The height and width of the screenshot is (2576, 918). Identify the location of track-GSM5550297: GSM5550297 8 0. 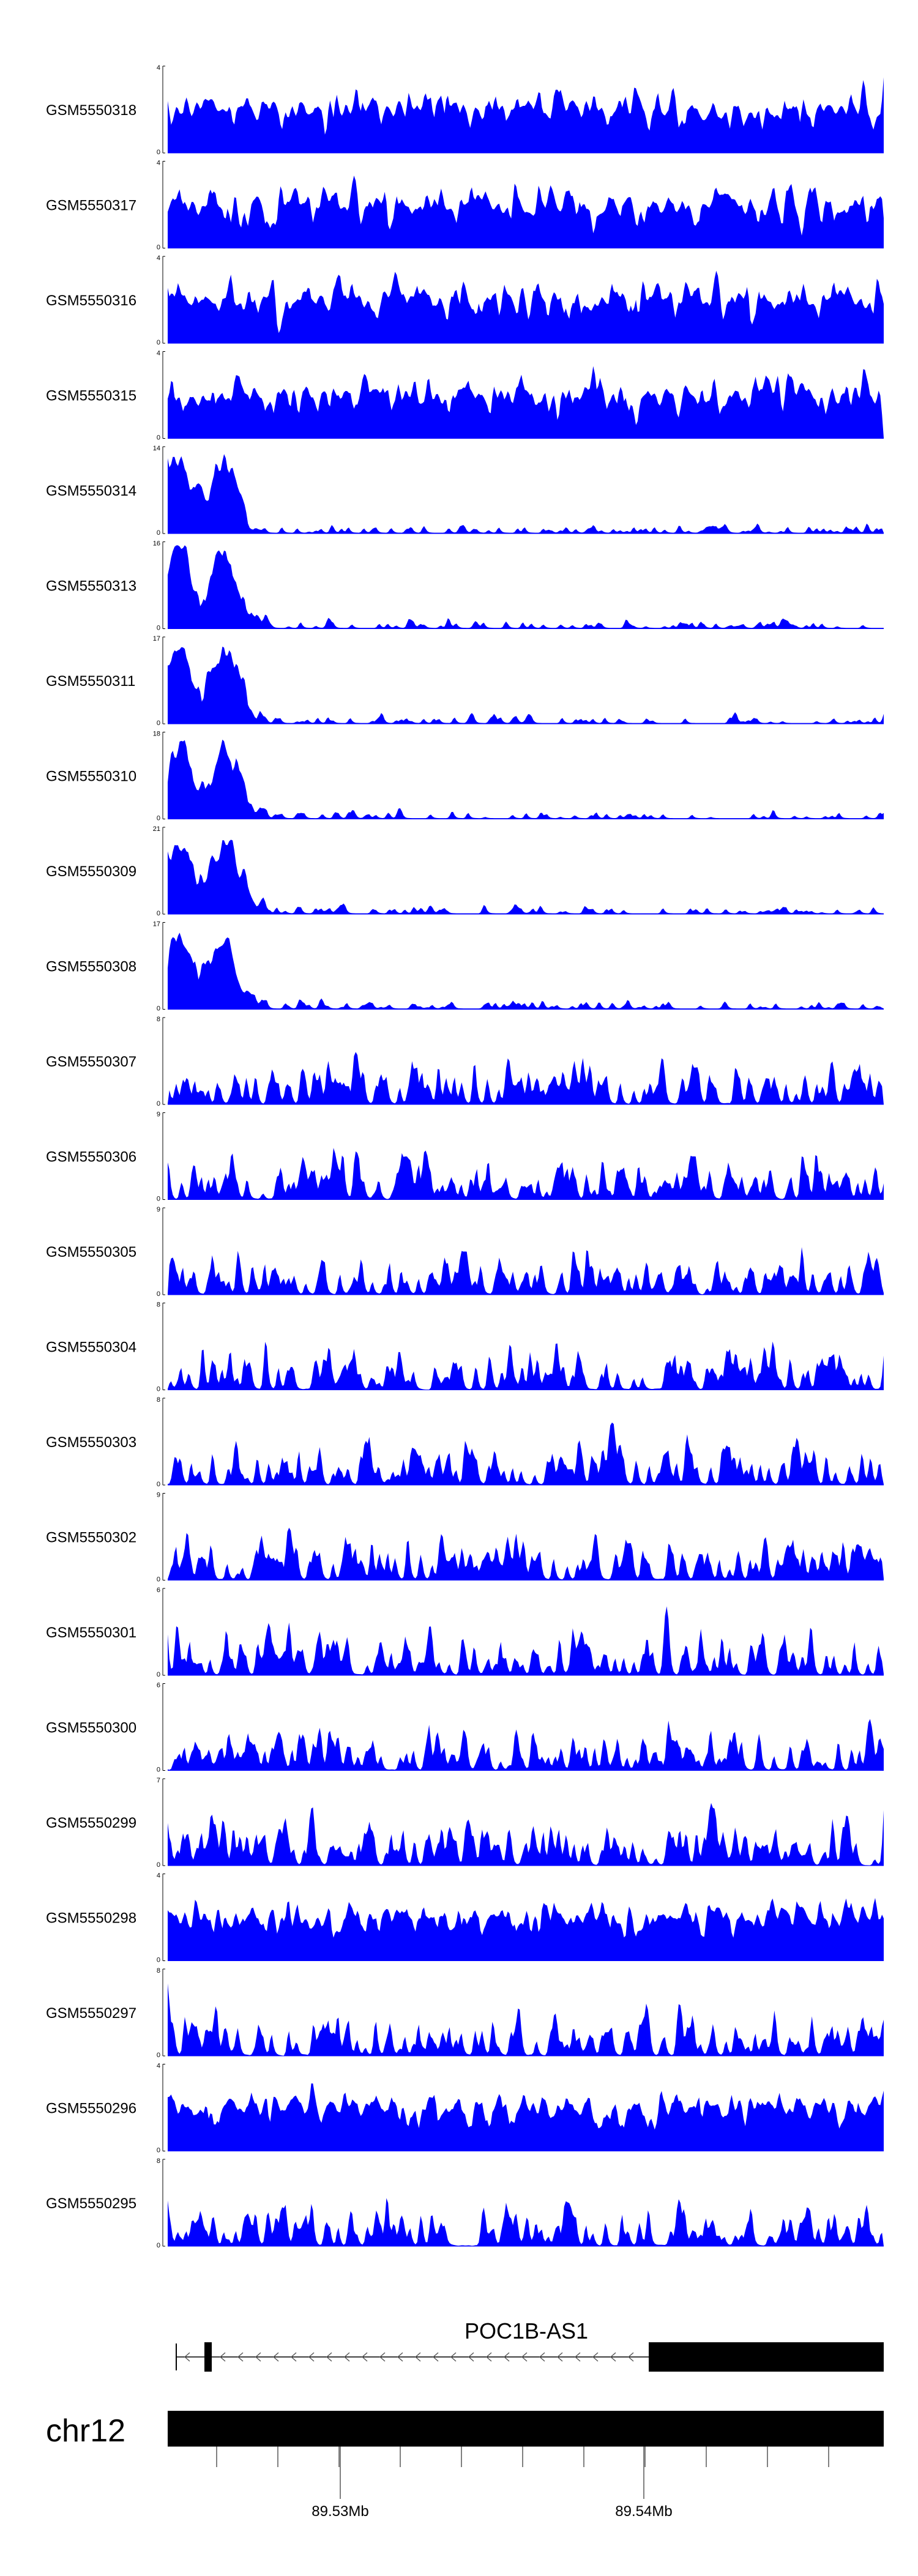
(465, 2013).